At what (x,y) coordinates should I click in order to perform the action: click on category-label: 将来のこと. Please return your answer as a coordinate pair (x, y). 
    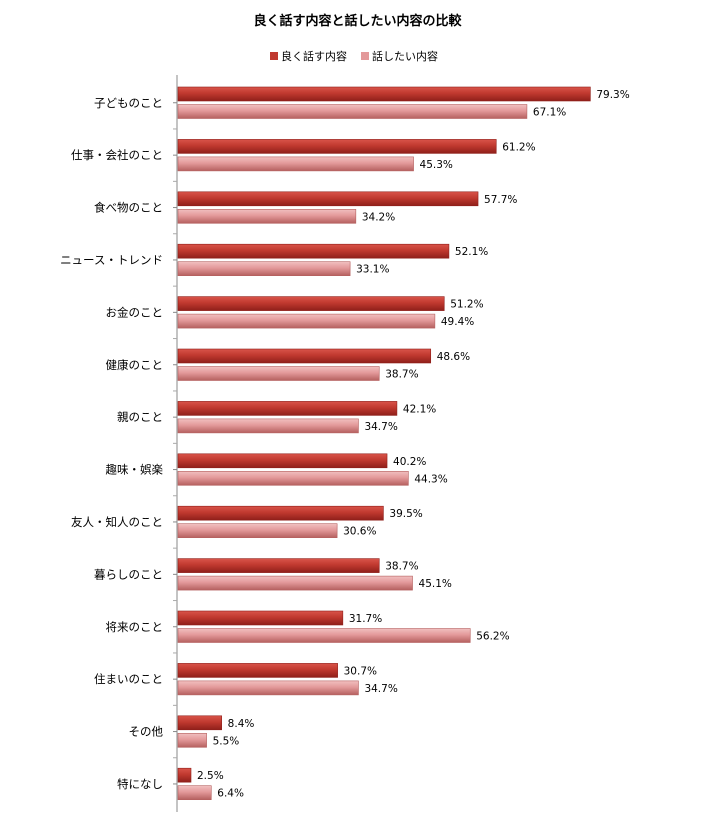
    Looking at the image, I should click on (135, 627).